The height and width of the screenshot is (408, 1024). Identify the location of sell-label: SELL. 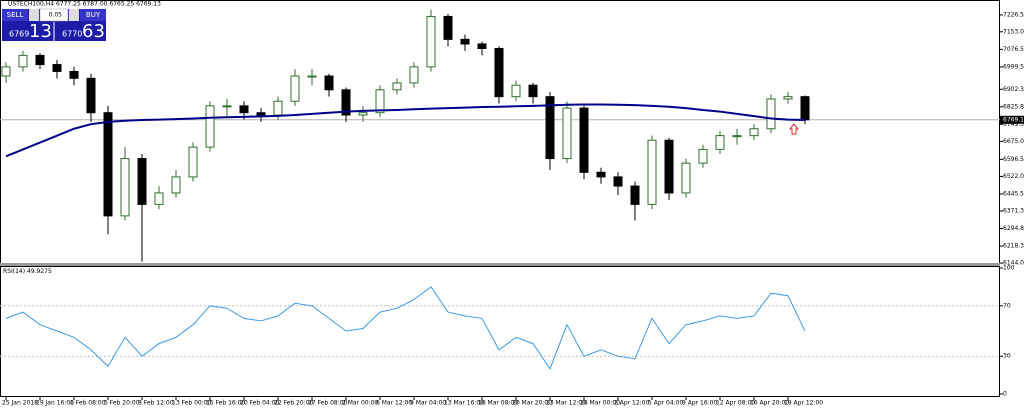
(15, 15).